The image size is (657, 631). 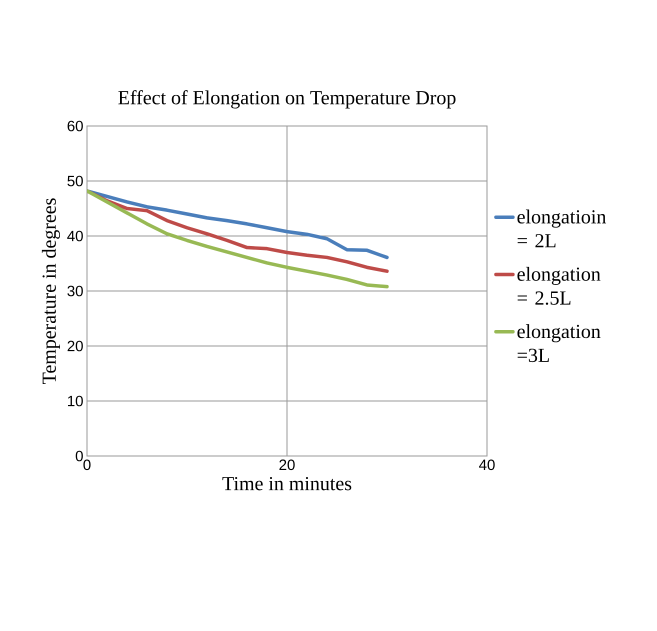 What do you see at coordinates (287, 465) in the screenshot?
I see `x-tick-label: 20` at bounding box center [287, 465].